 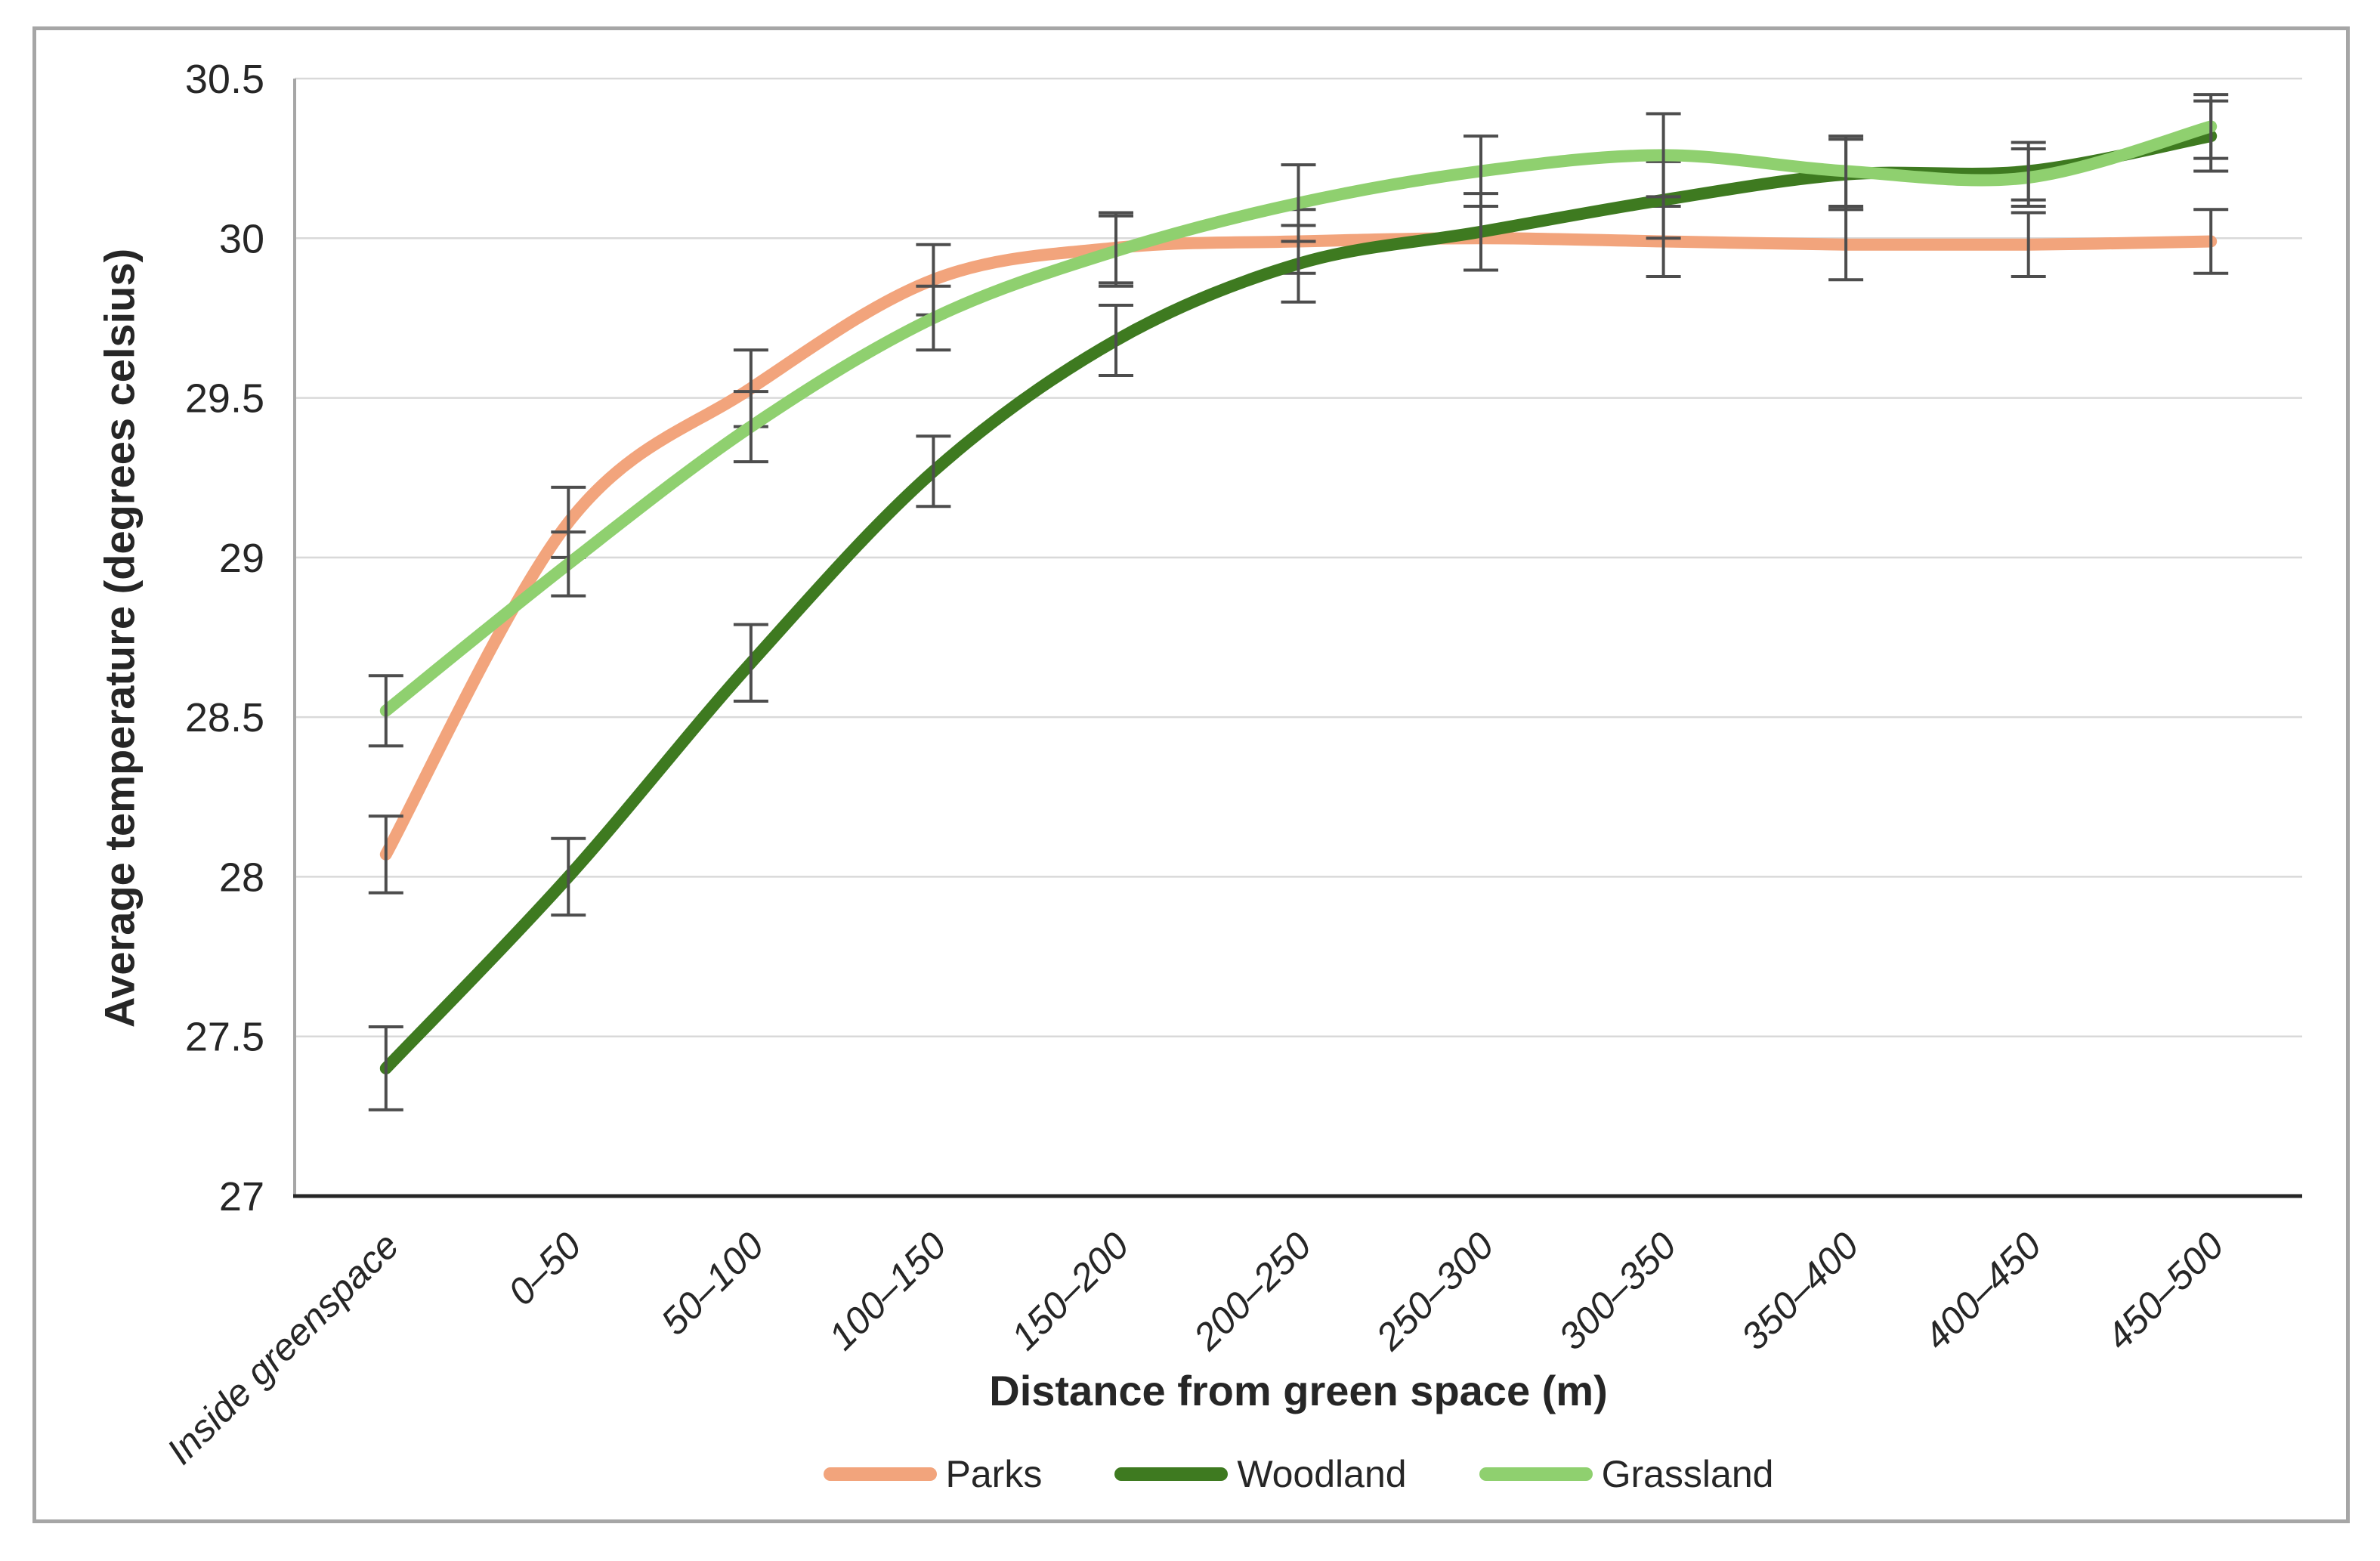 What do you see at coordinates (224, 1038) in the screenshot?
I see `y-tick-label: 27.5` at bounding box center [224, 1038].